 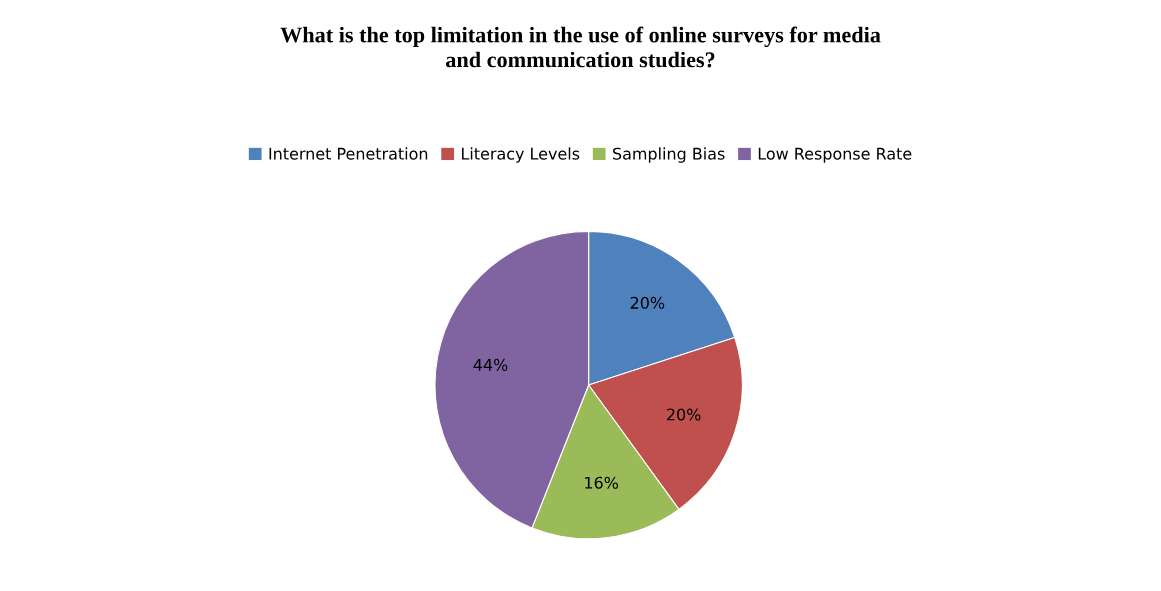 What do you see at coordinates (669, 155) in the screenshot?
I see `legend-label: Sampling Bias` at bounding box center [669, 155].